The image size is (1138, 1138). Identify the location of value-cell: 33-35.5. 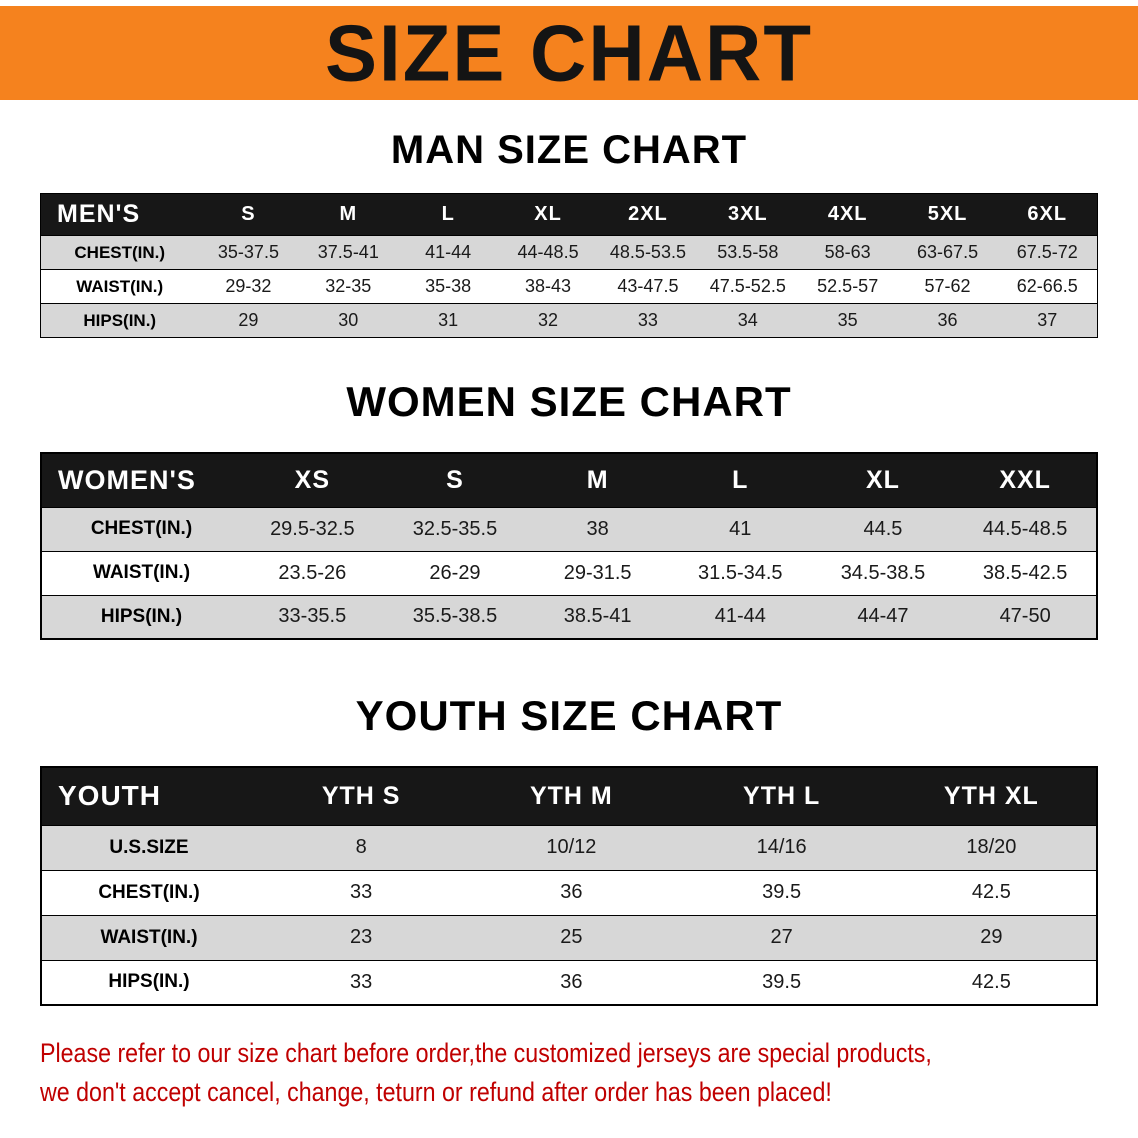
(312, 616).